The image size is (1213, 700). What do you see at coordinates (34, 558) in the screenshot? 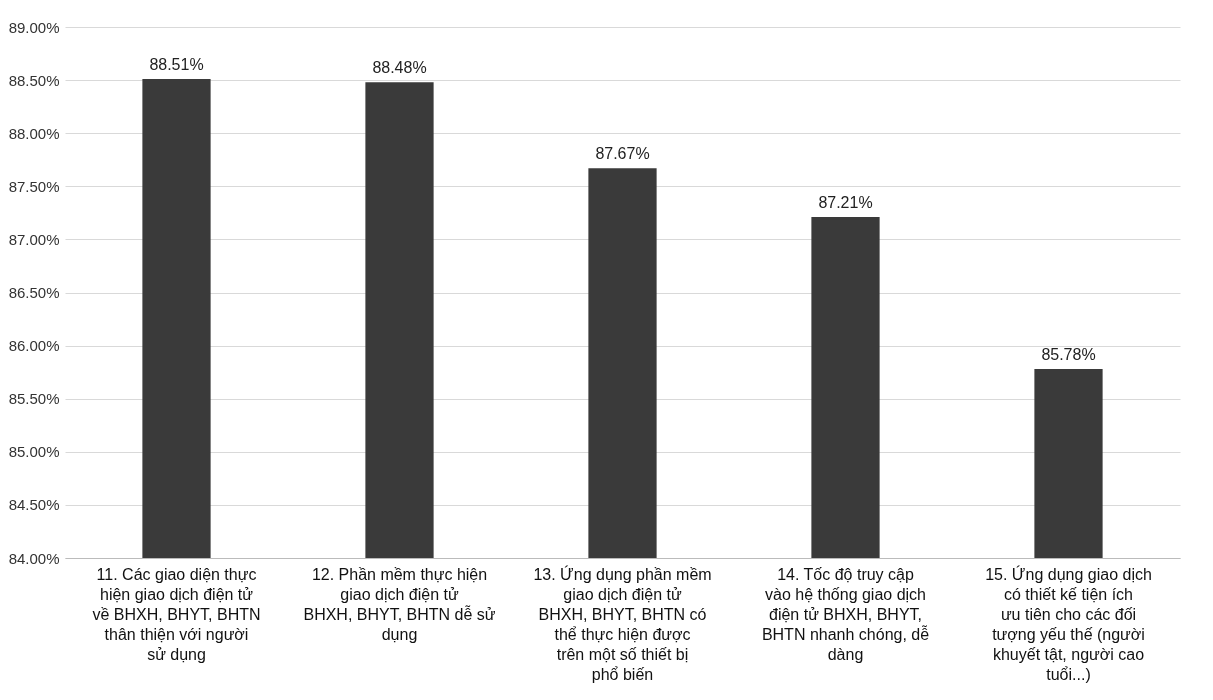
I see `y-tick-label: 84.00%` at bounding box center [34, 558].